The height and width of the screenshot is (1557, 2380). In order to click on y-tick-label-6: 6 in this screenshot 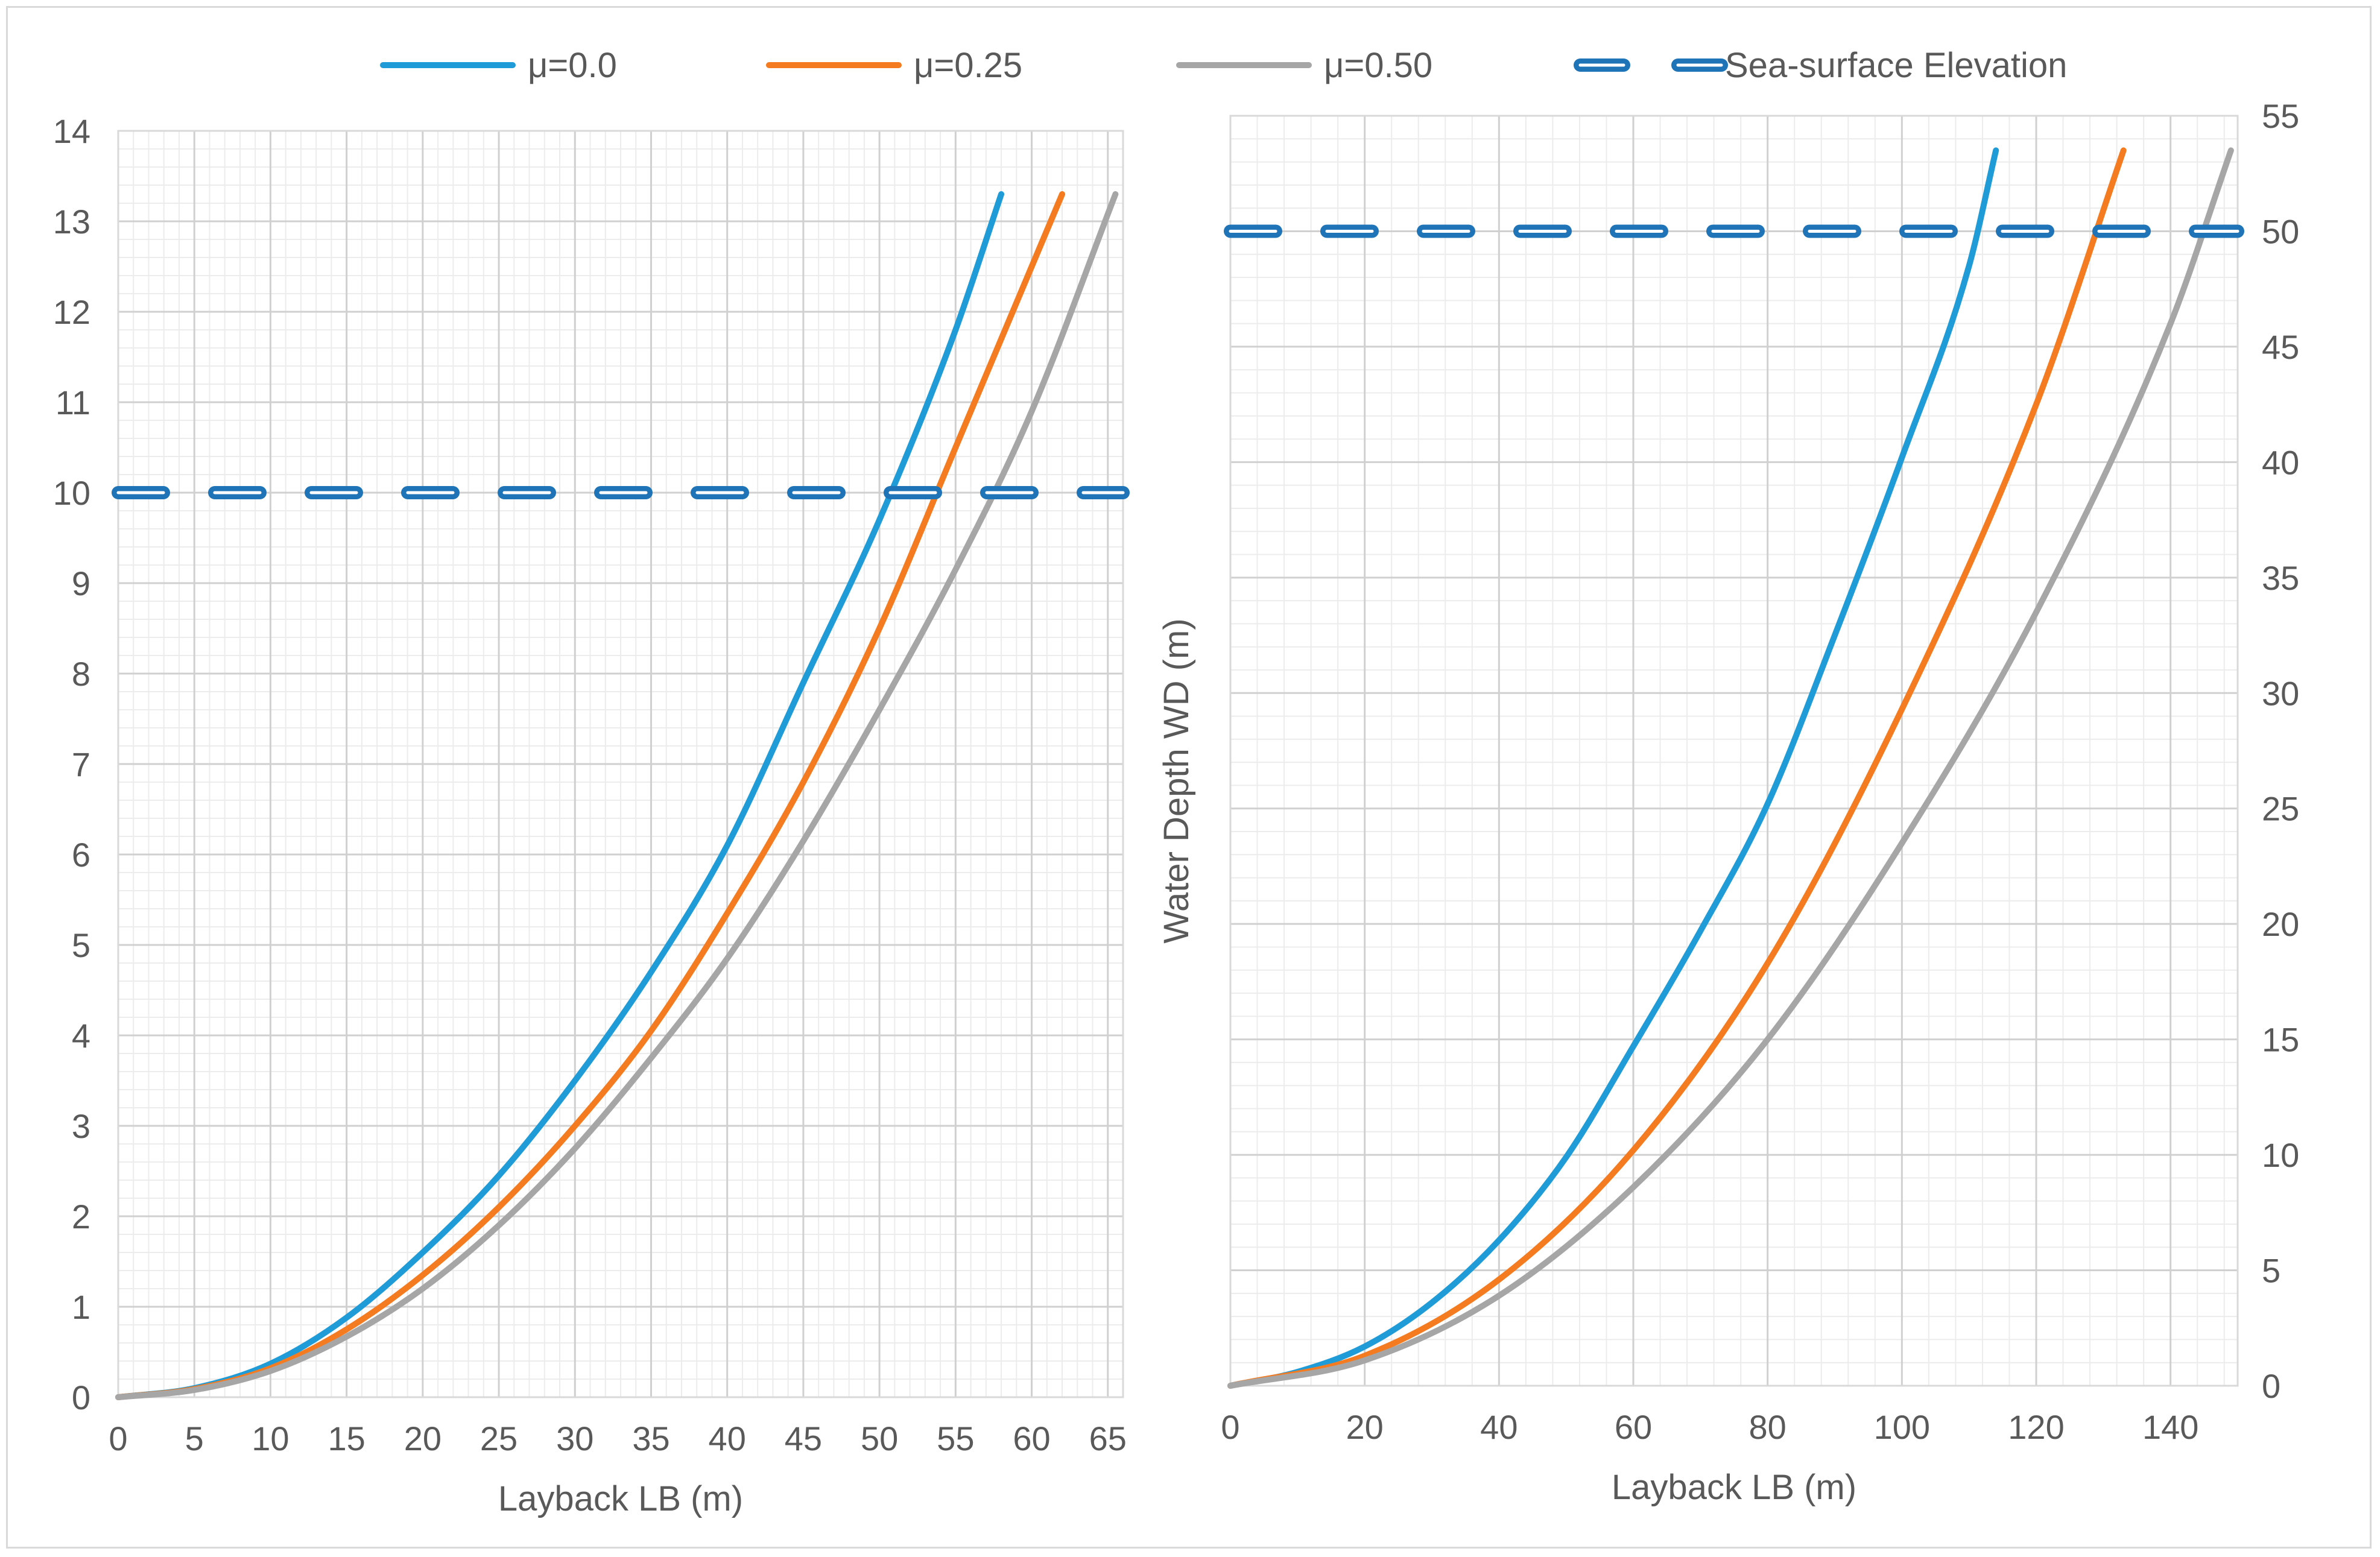, I will do `click(81, 855)`.